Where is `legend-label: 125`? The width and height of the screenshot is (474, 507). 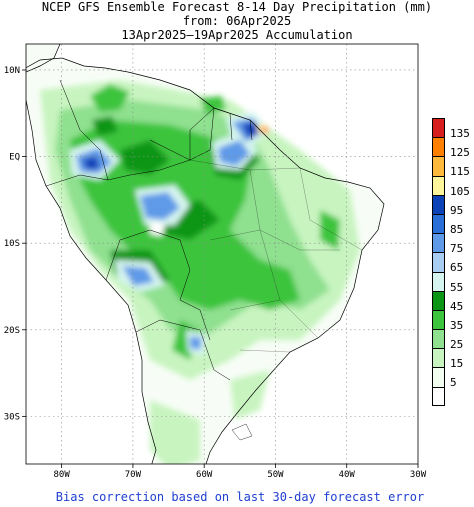
legend-label: 125 is located at coordinates (460, 153).